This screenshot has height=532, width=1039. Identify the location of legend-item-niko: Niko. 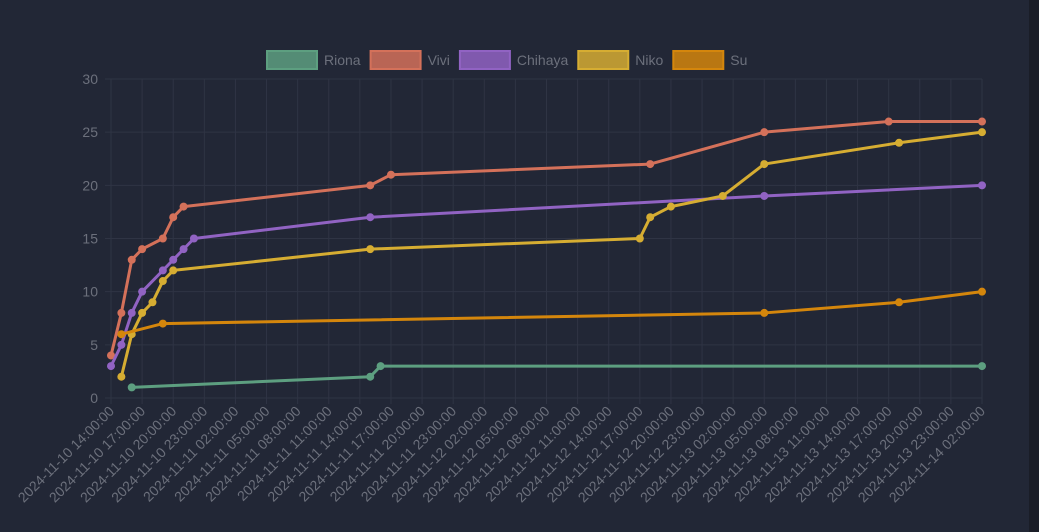
(620, 60).